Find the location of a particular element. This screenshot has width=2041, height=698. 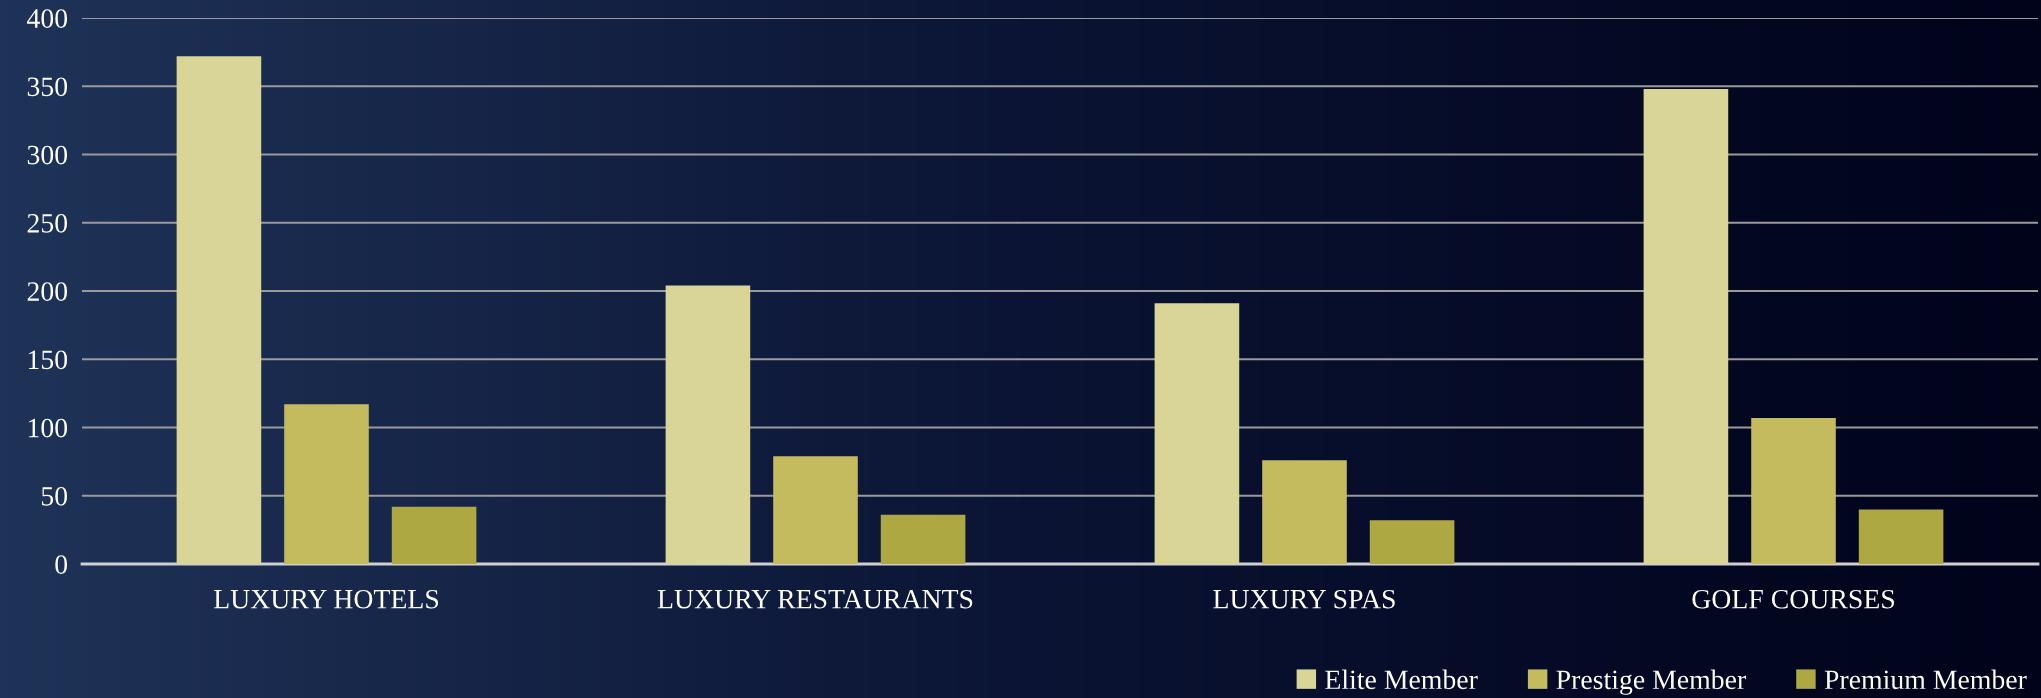

y-tick-label: 200 is located at coordinates (47, 291).